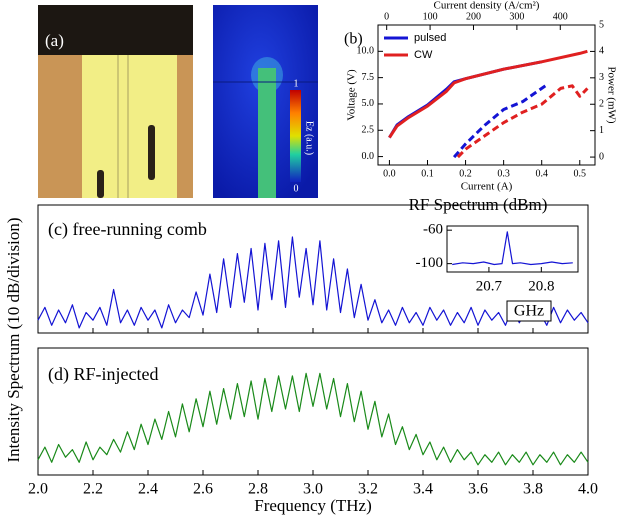 The height and width of the screenshot is (518, 617). I want to click on x-tick-label: 2.0, so click(38, 489).